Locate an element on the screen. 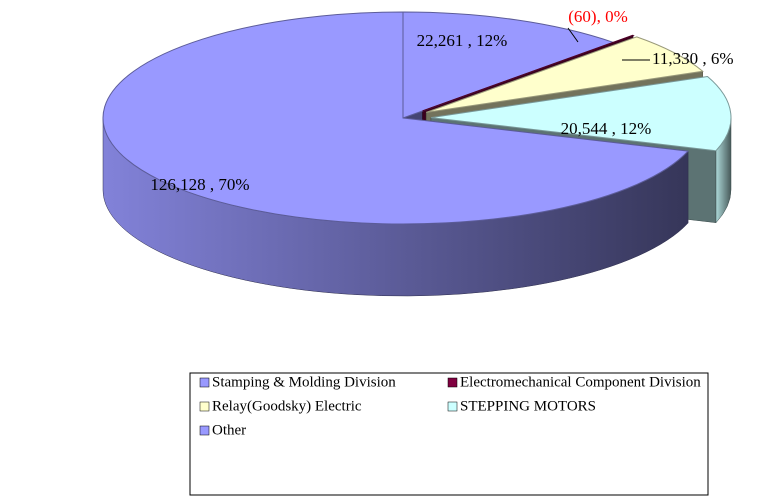 The image size is (765, 497). data-label: 22,261 , 12% is located at coordinates (462, 40).